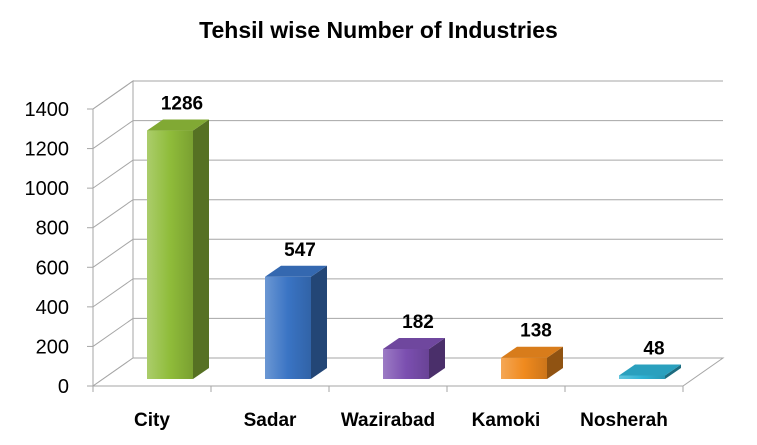 This screenshot has height=445, width=757. I want to click on data-label: 48, so click(653, 349).